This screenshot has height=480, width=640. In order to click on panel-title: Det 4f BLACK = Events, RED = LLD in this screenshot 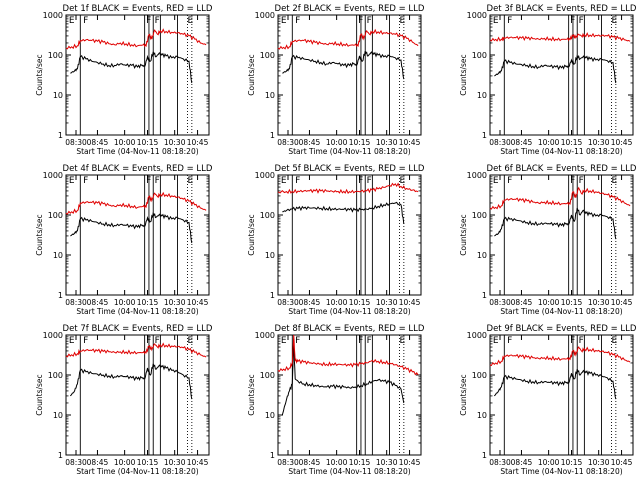, I will do `click(138, 169)`.